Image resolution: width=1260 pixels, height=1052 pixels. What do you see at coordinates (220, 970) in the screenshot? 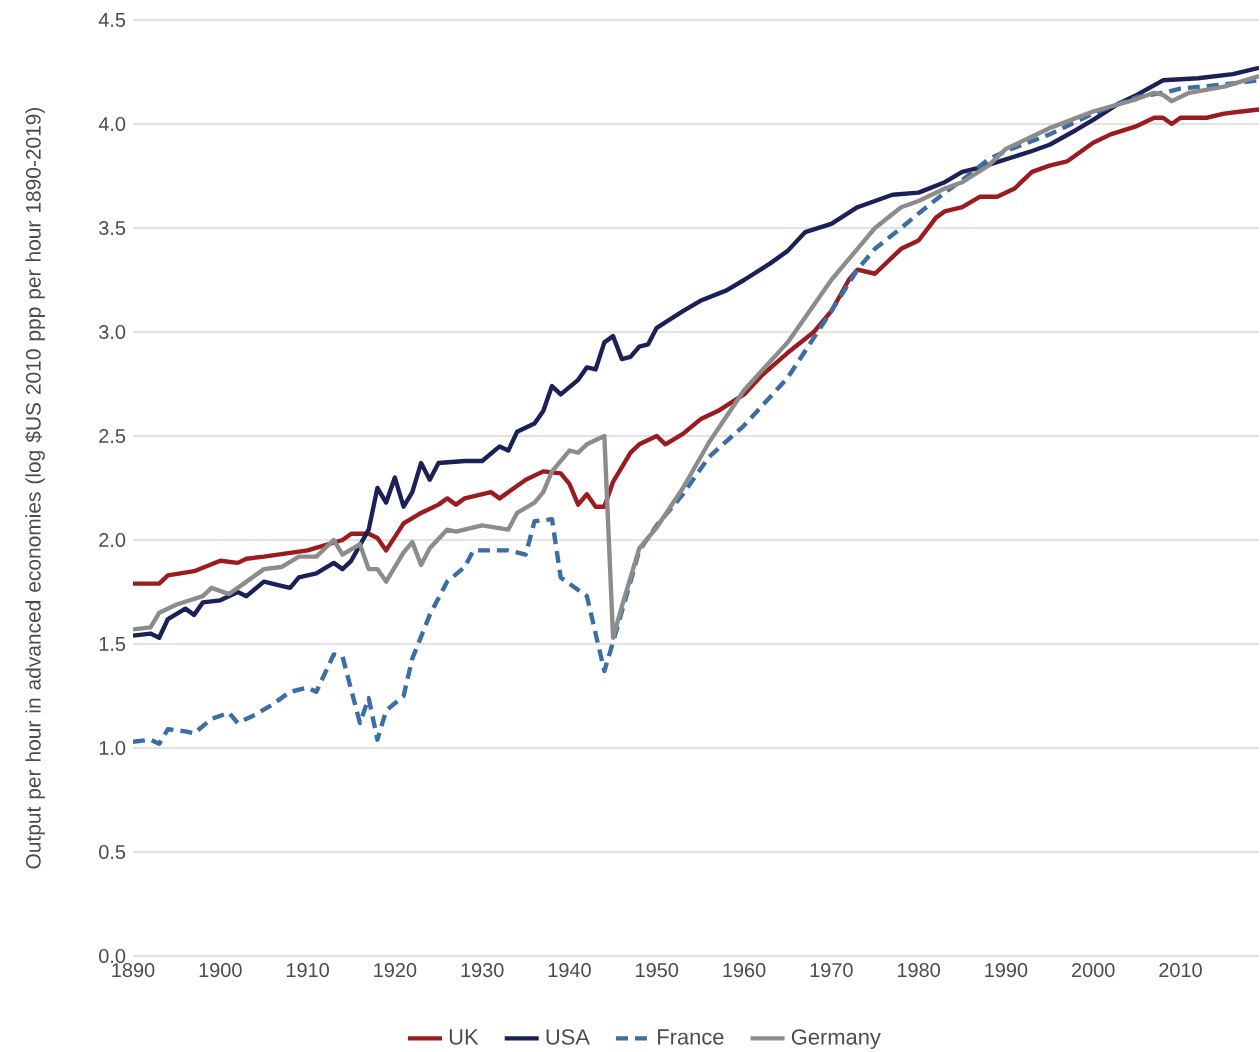
I see `x-tick-label: 1900` at bounding box center [220, 970].